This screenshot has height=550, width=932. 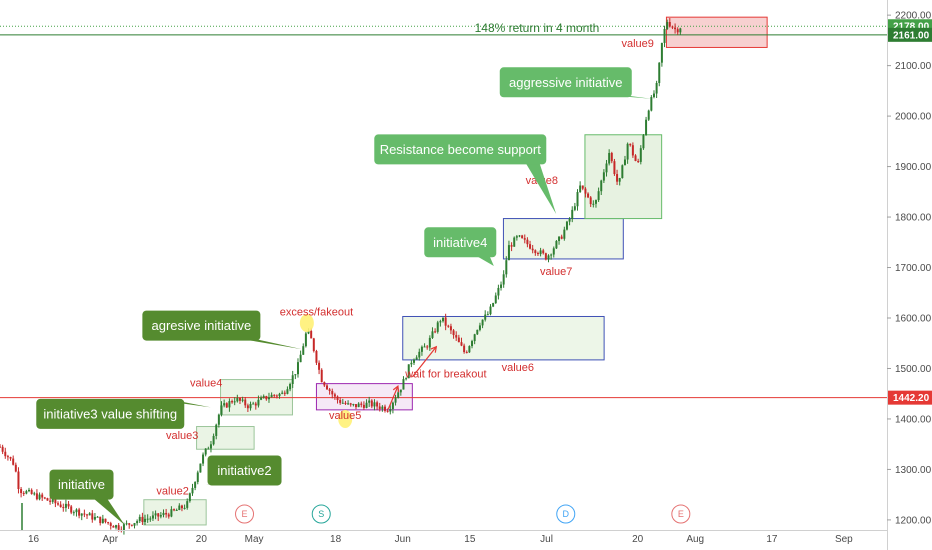 I want to click on zone-value3, so click(x=225, y=438).